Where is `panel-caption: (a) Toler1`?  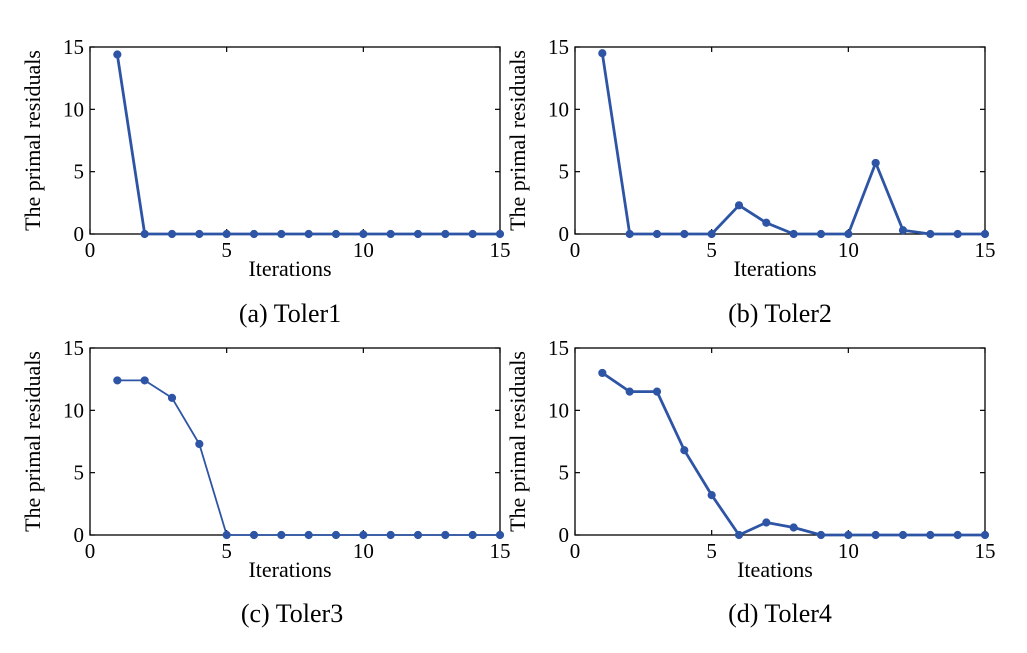 panel-caption: (a) Toler1 is located at coordinates (290, 313).